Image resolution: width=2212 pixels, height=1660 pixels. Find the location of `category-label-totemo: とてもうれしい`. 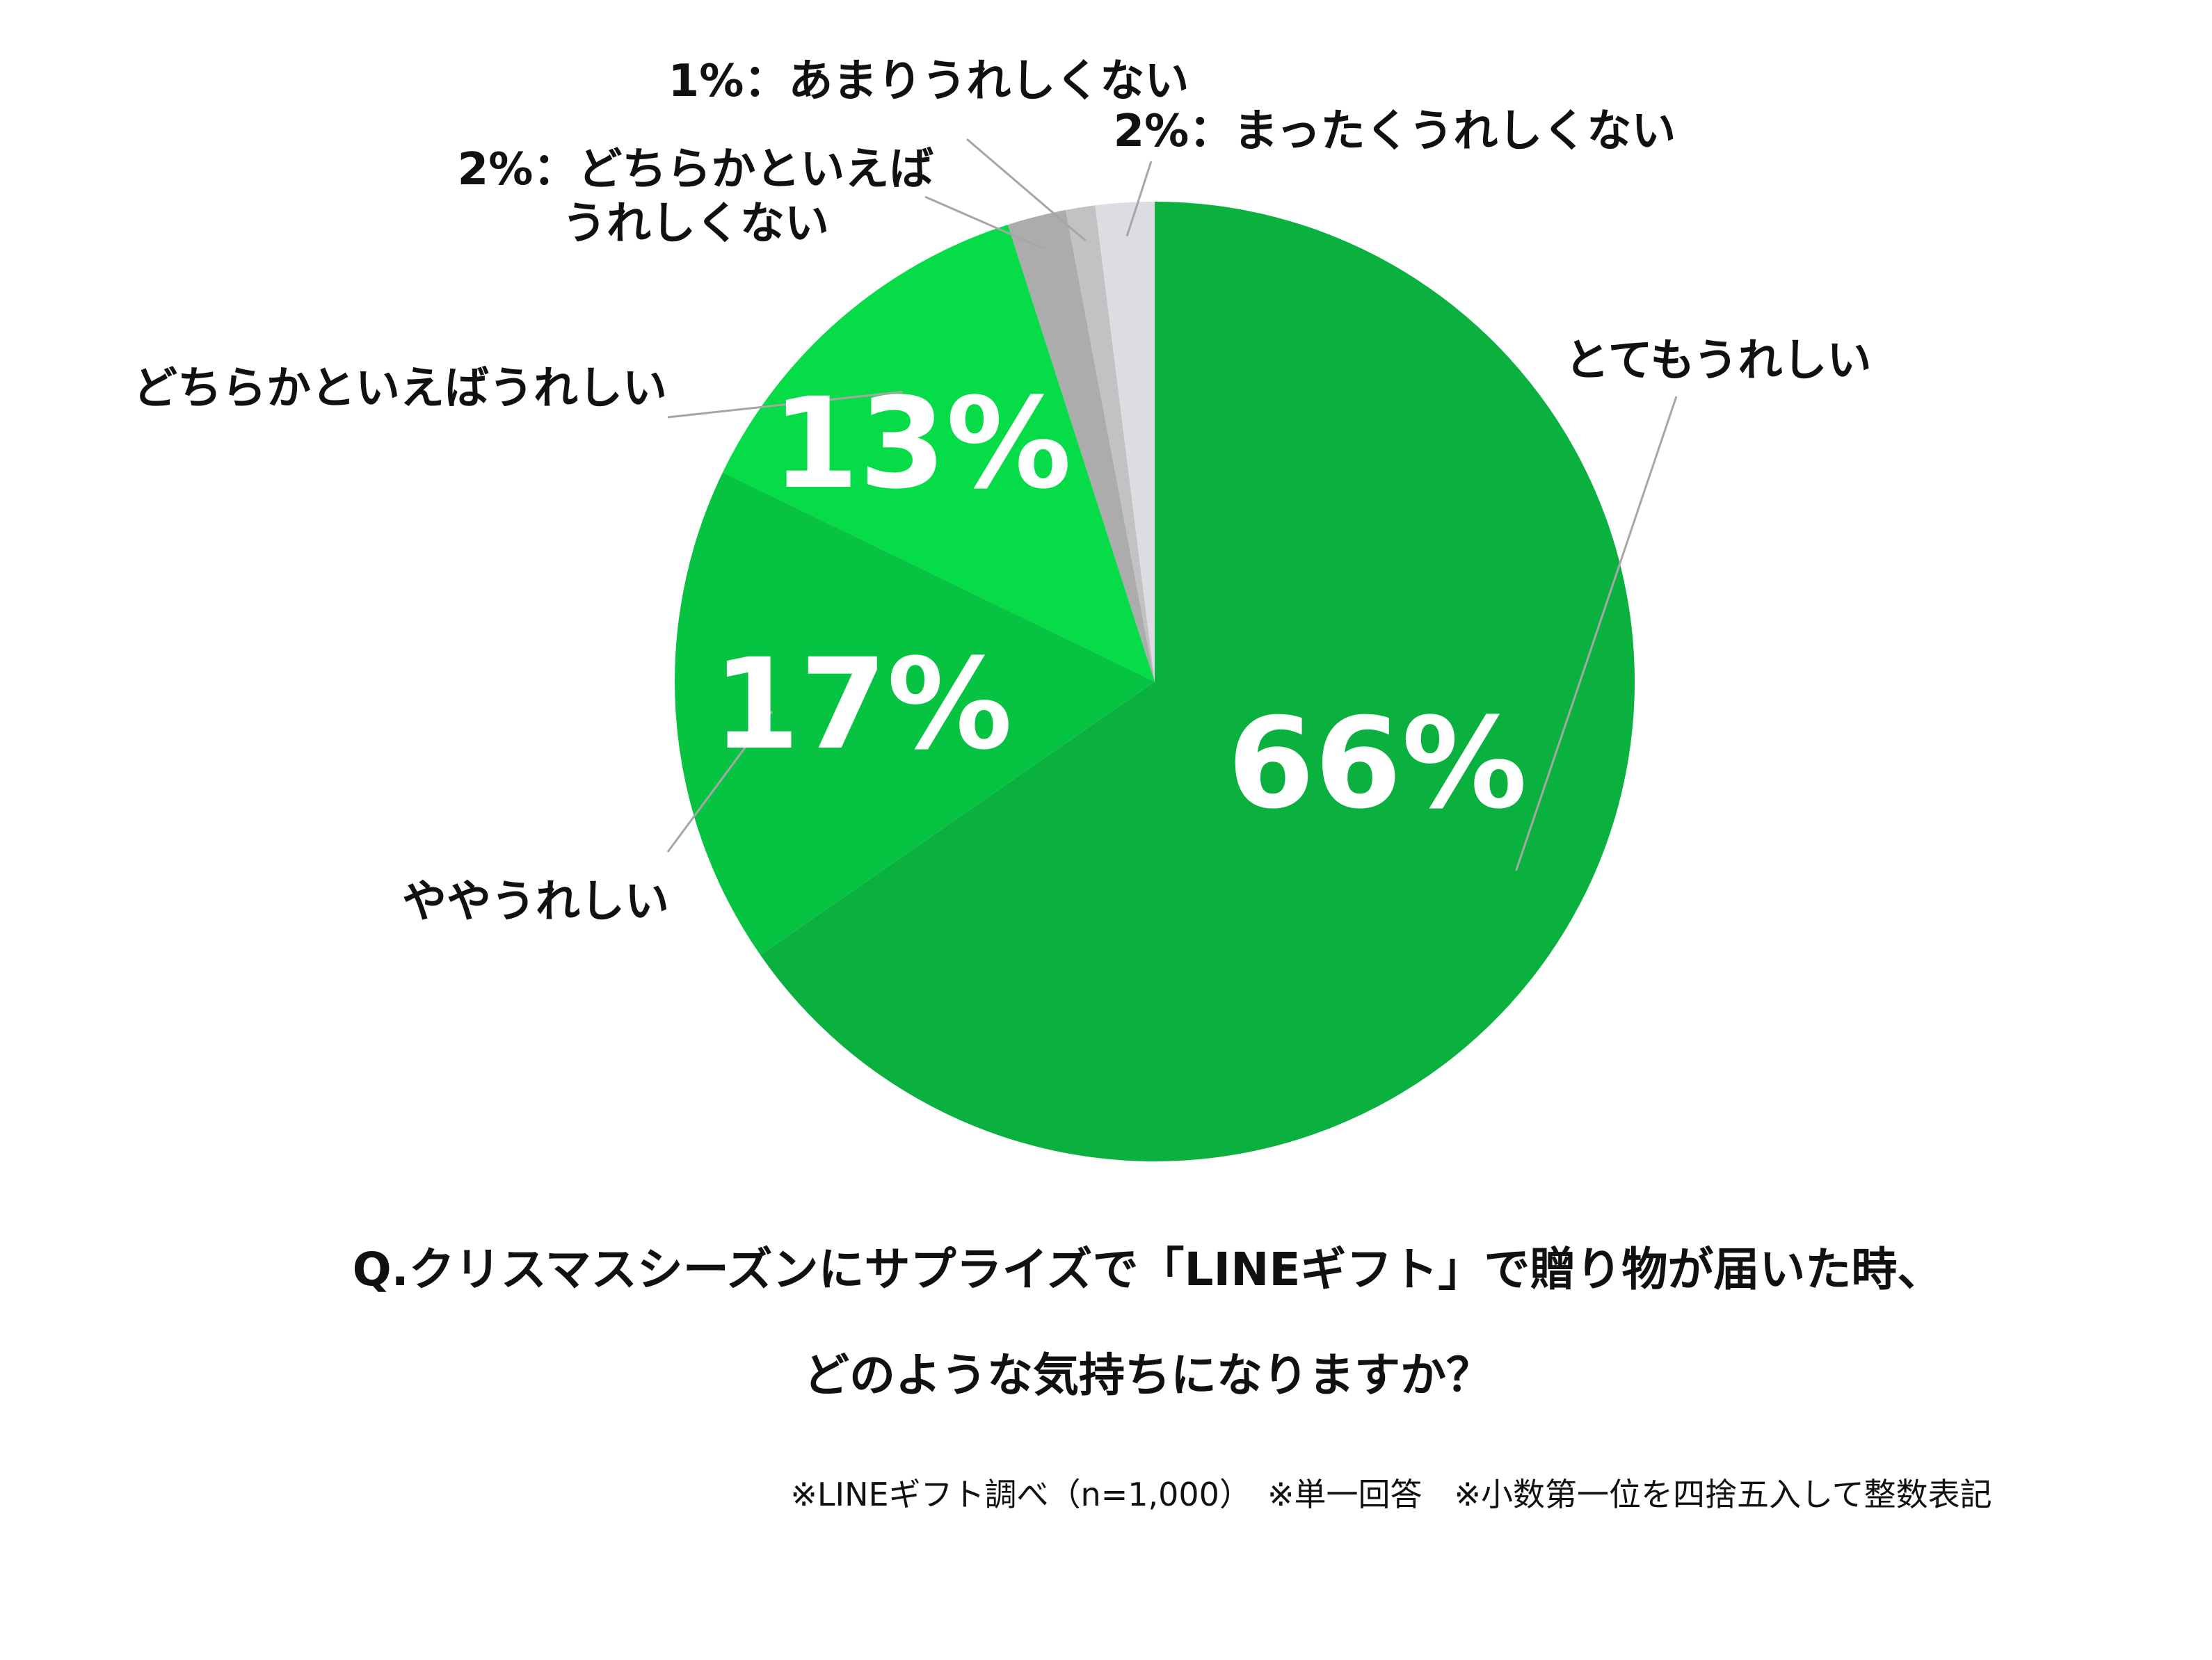

category-label-totemo: とてもうれしい is located at coordinates (1718, 361).